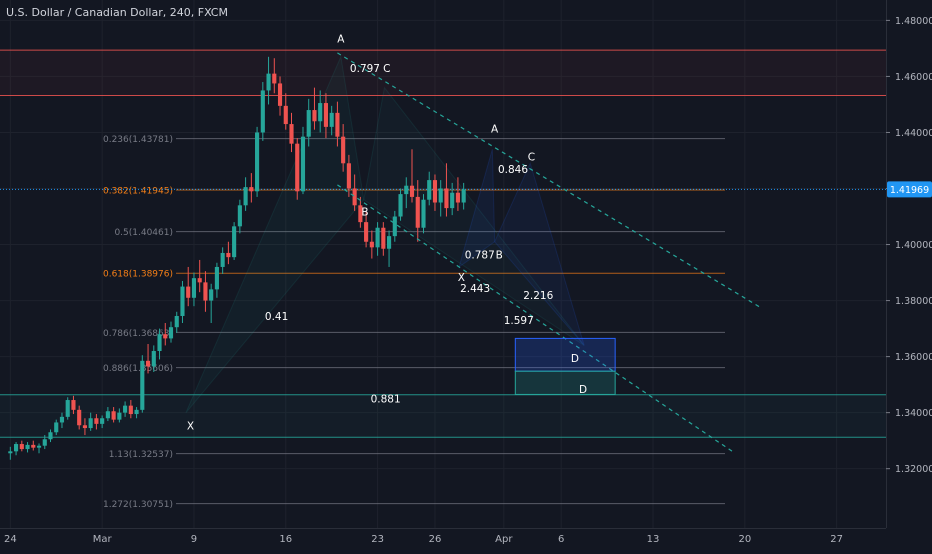 Image resolution: width=932 pixels, height=554 pixels. What do you see at coordinates (475, 289) in the screenshot?
I see `pattern-label: 2.443` at bounding box center [475, 289].